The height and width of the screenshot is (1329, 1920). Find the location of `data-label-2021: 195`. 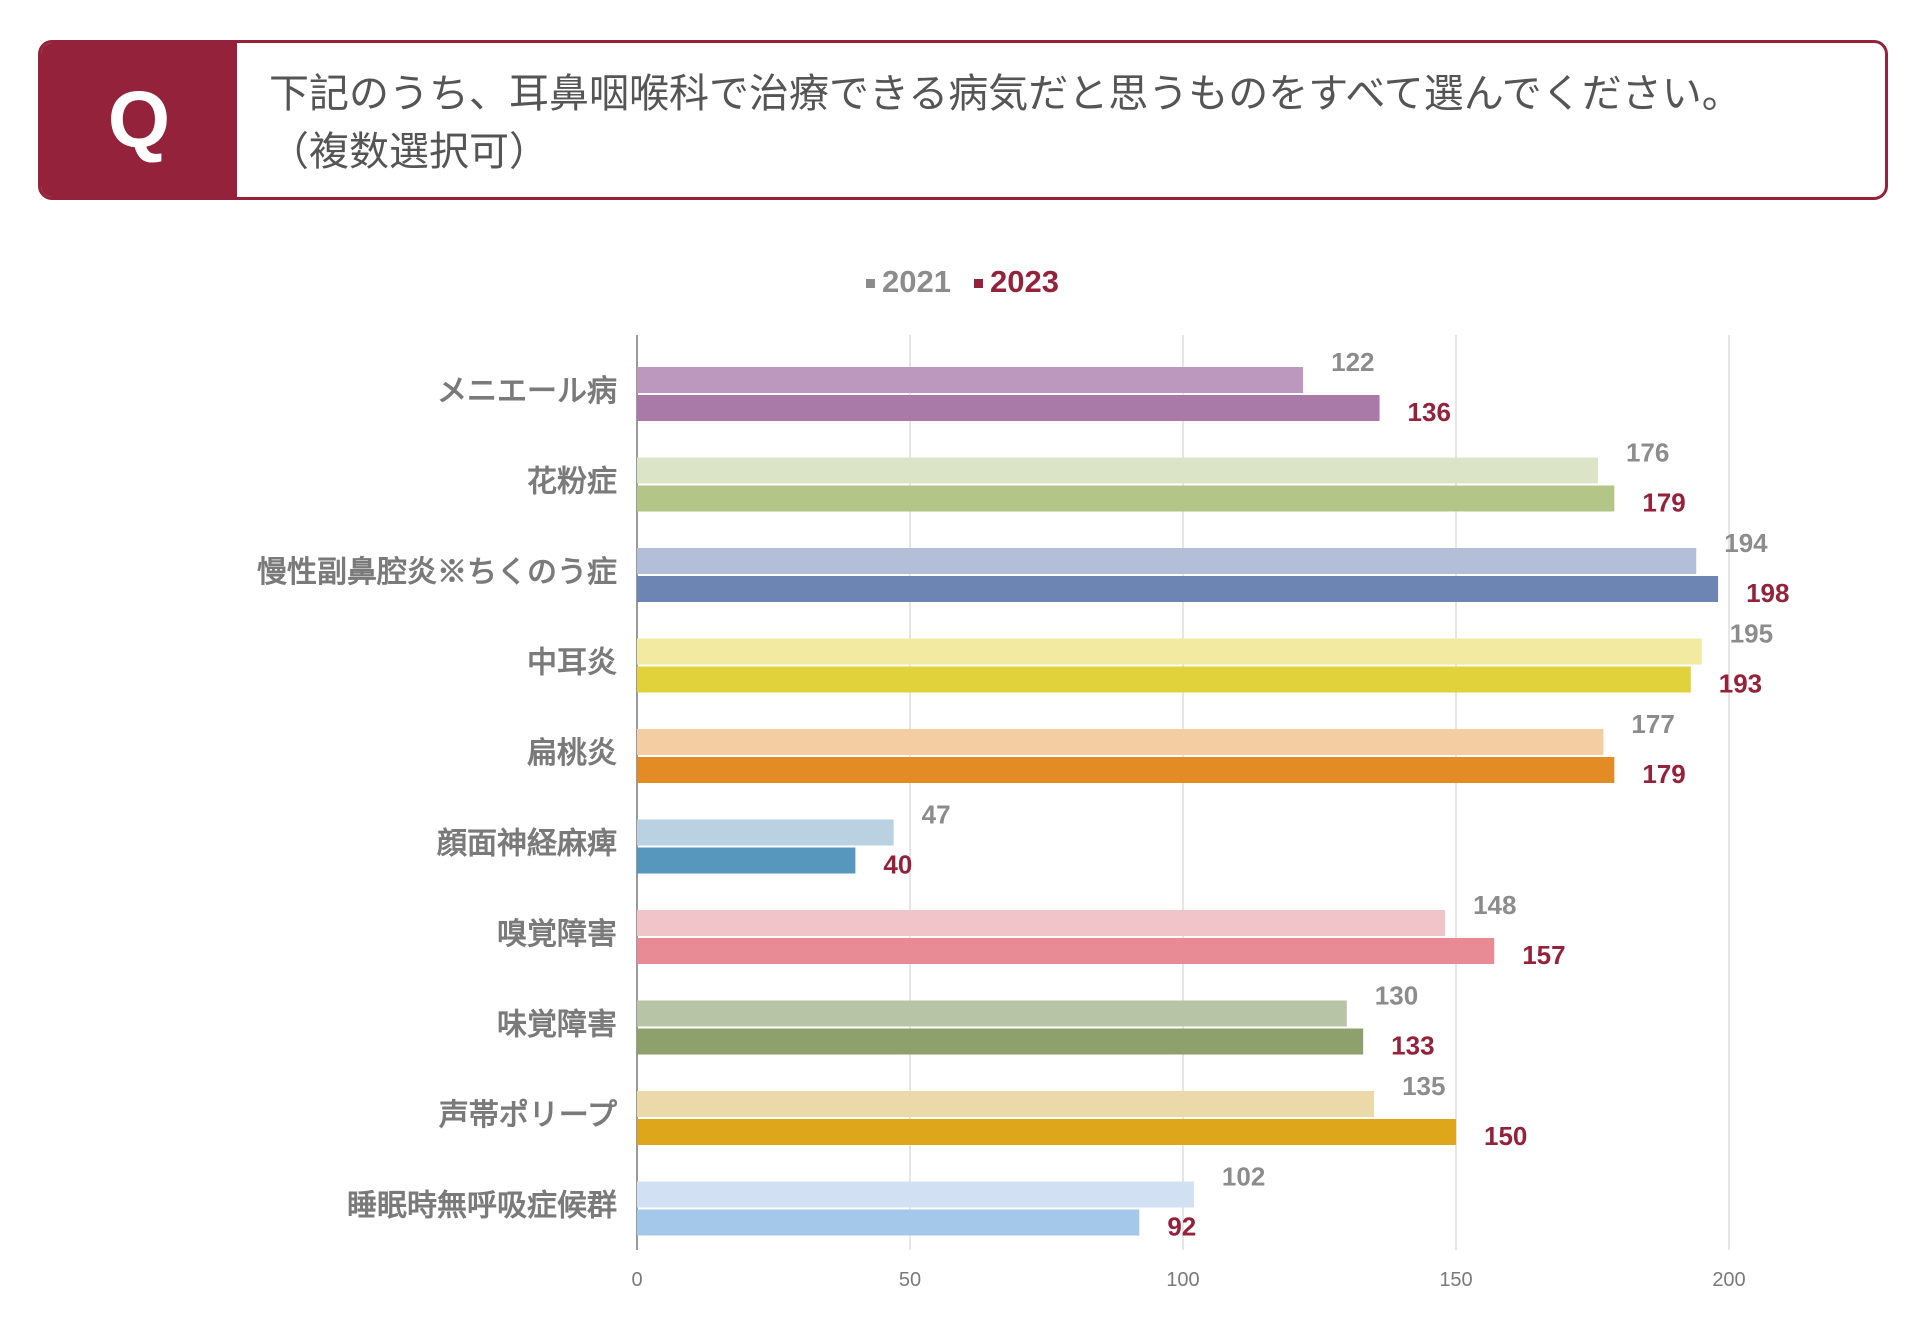

data-label-2021: 195 is located at coordinates (1751, 634).